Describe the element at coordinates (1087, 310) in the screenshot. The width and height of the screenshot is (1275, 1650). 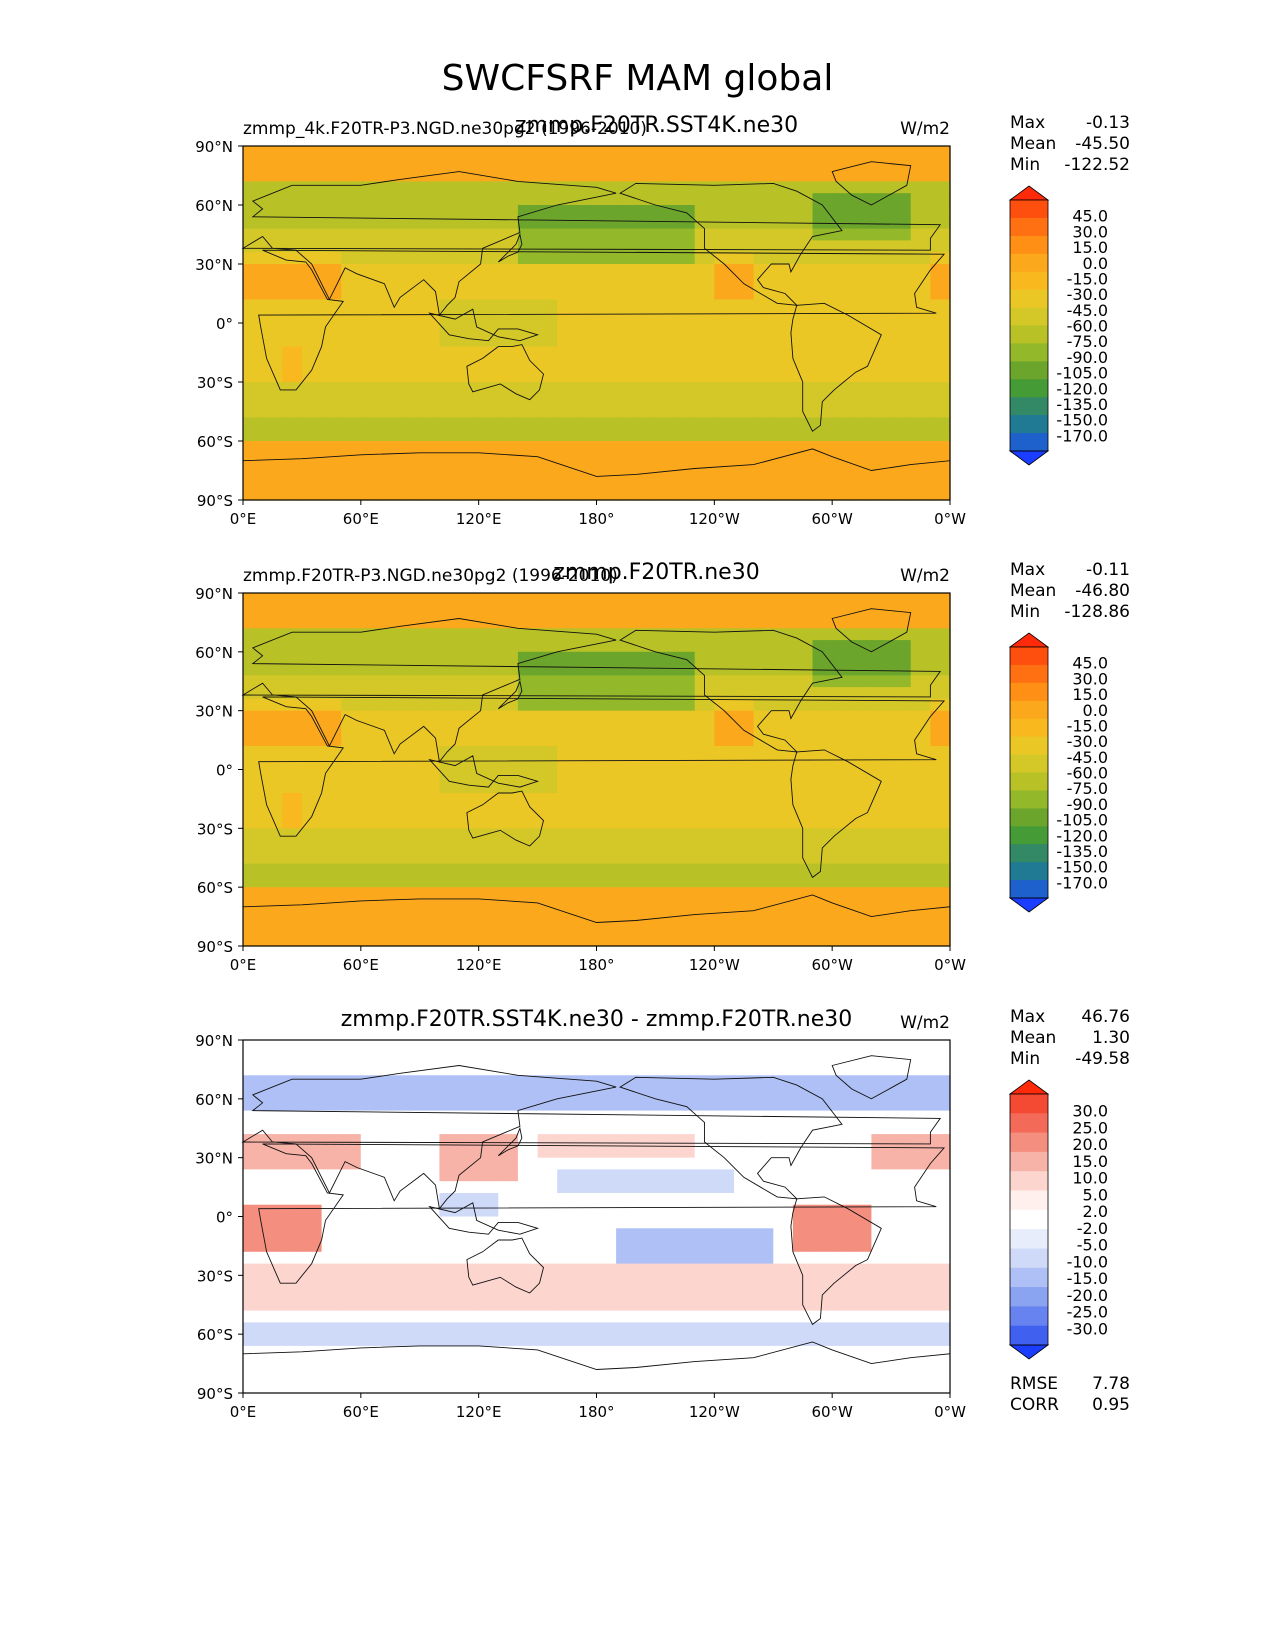
I see `colorbar-tick-label: -45.0` at that location.